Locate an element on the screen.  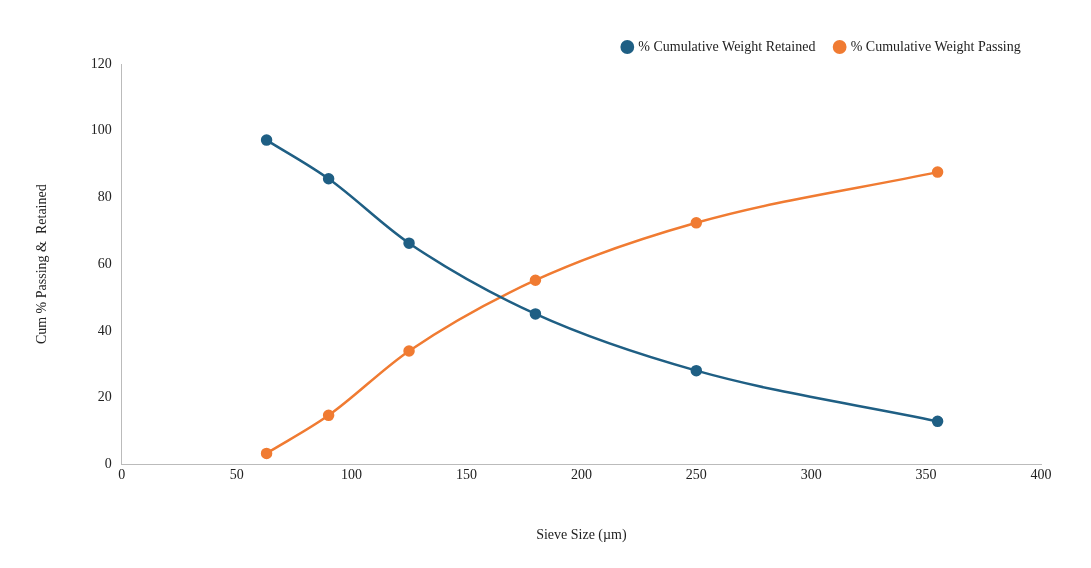
x-tick-label: 50 is located at coordinates (236, 475).